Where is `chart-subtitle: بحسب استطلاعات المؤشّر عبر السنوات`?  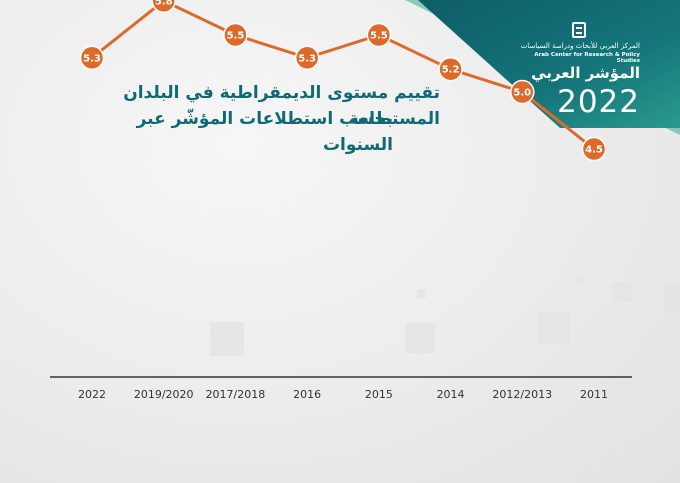
chart-subtitle: بحسب استطلاعات المؤشّر عبر السنوات is located at coordinates (264, 132).